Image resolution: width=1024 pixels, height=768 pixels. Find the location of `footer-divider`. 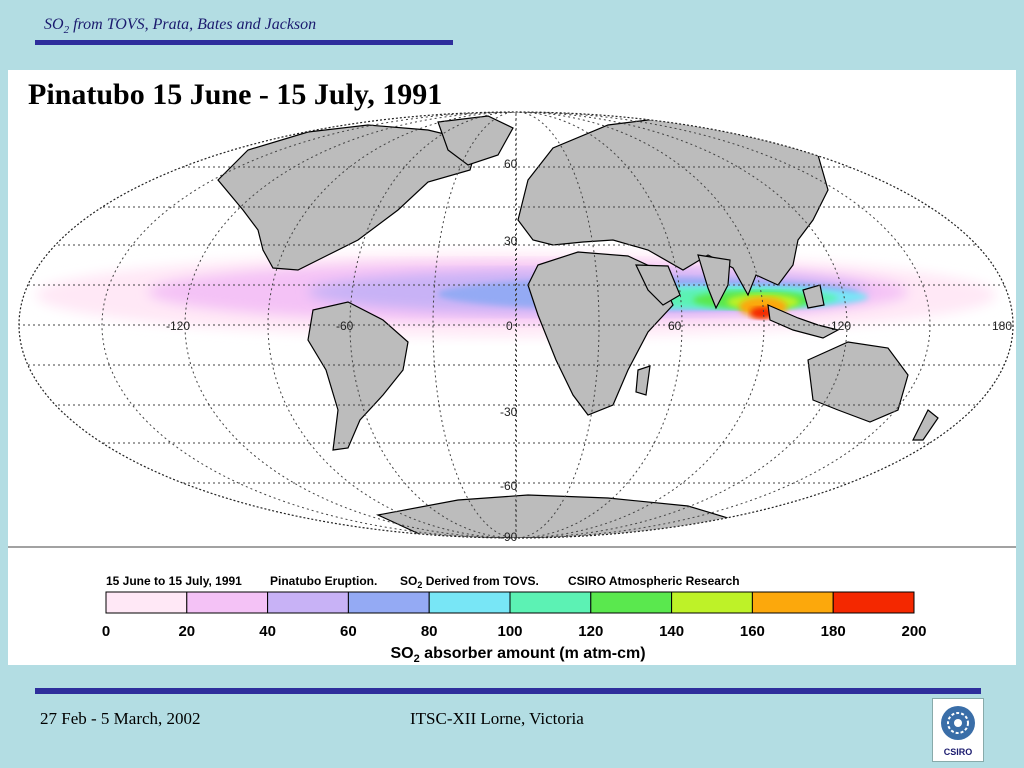

footer-divider is located at coordinates (508, 691).